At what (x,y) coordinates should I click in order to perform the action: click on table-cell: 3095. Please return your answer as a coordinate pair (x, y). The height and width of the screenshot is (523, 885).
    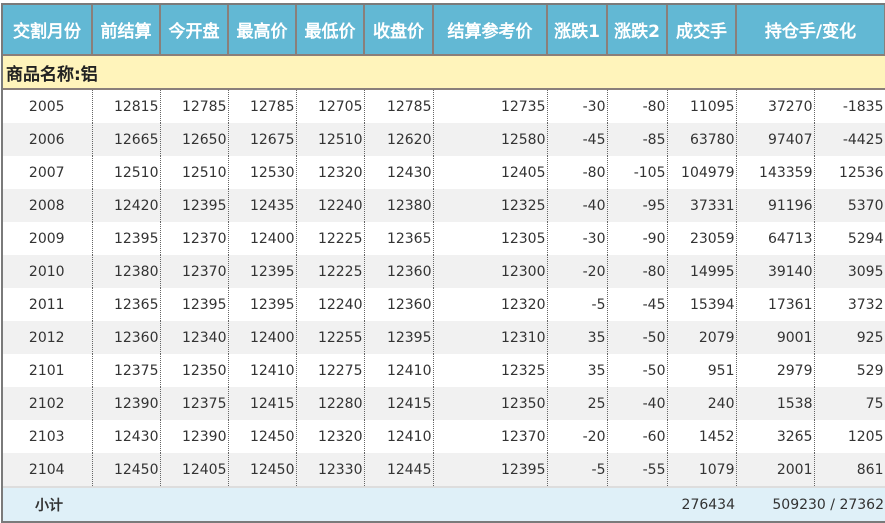
    Looking at the image, I should click on (849, 271).